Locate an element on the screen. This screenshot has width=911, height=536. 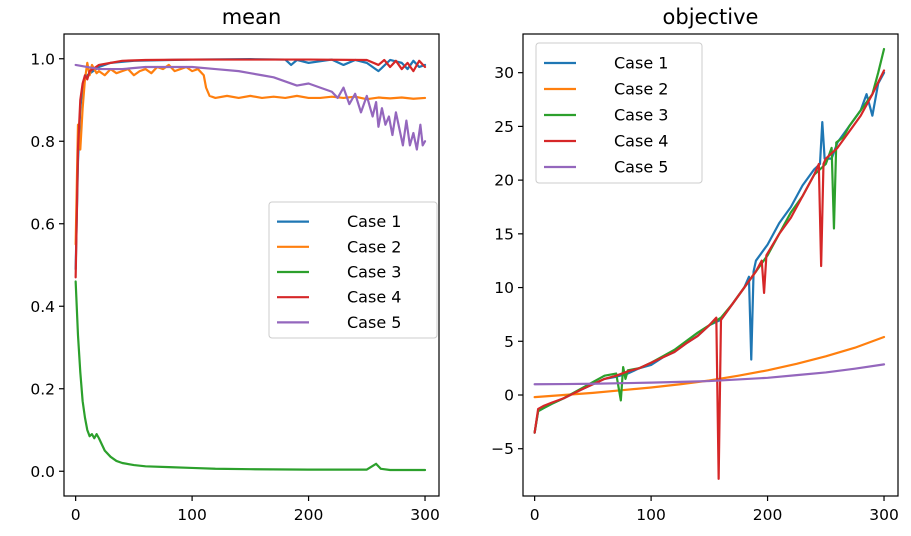
mean-y-tick-label: 1.0 is located at coordinates (42, 59).